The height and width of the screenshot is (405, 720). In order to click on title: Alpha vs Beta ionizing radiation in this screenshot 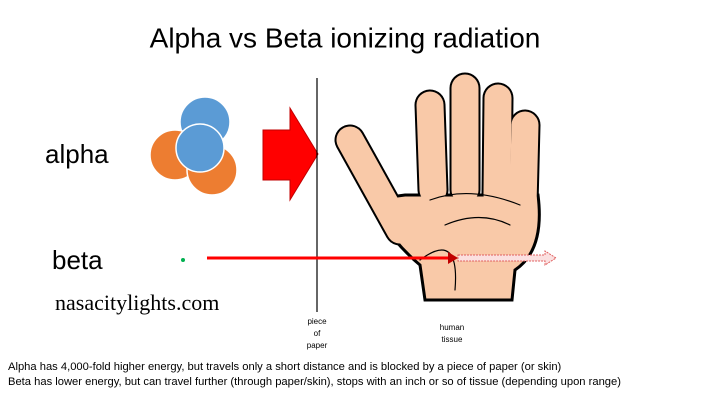, I will do `click(345, 37)`.